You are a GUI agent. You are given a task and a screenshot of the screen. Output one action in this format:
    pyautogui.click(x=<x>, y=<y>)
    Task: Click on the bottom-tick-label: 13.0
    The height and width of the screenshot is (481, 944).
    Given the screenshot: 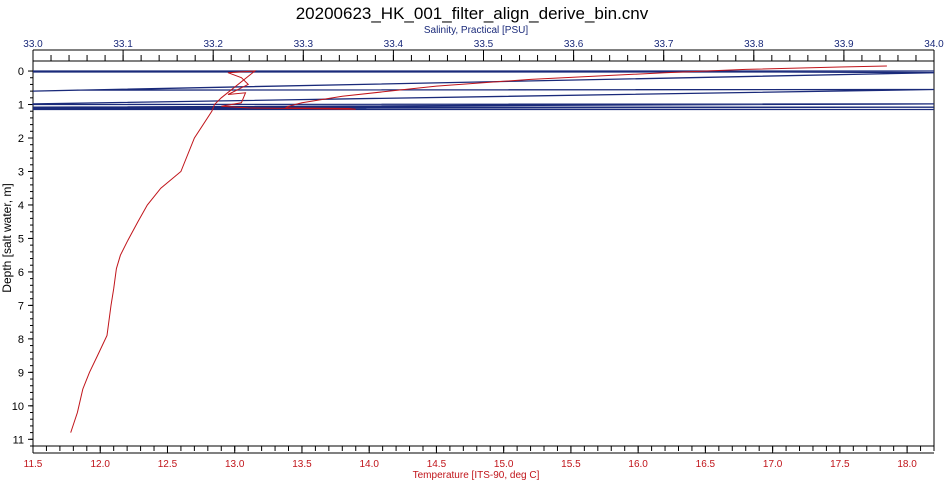 What is the action you would take?
    pyautogui.click(x=235, y=464)
    